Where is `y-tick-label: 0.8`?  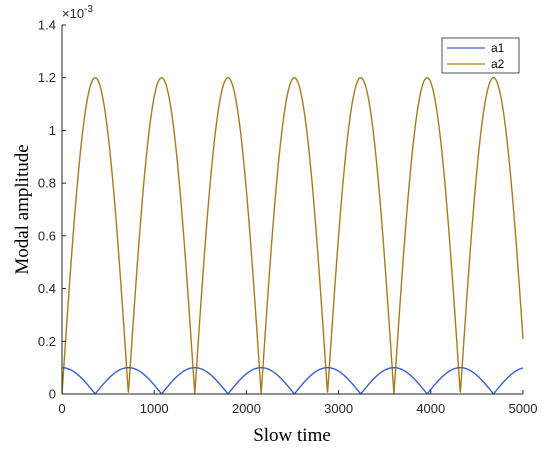
y-tick-label: 0.8 is located at coordinates (47, 183).